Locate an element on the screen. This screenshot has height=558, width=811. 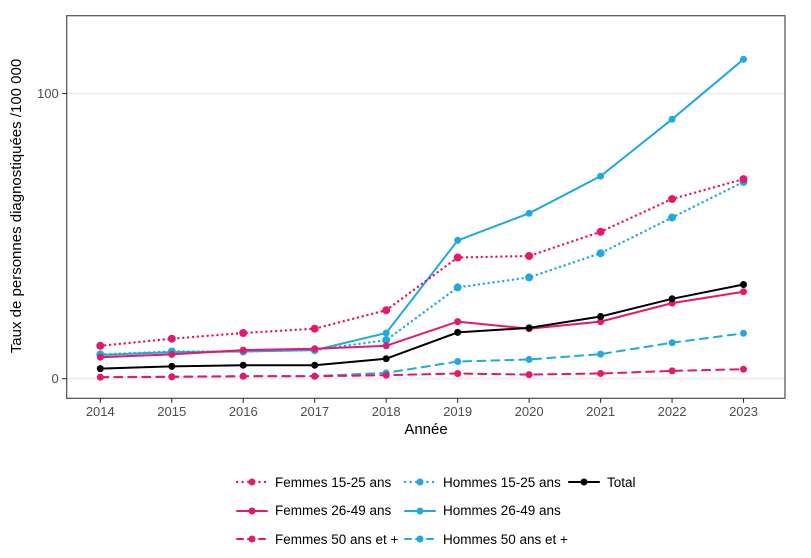
data-point-hommes-26-49-ans-2023 is located at coordinates (743, 59).